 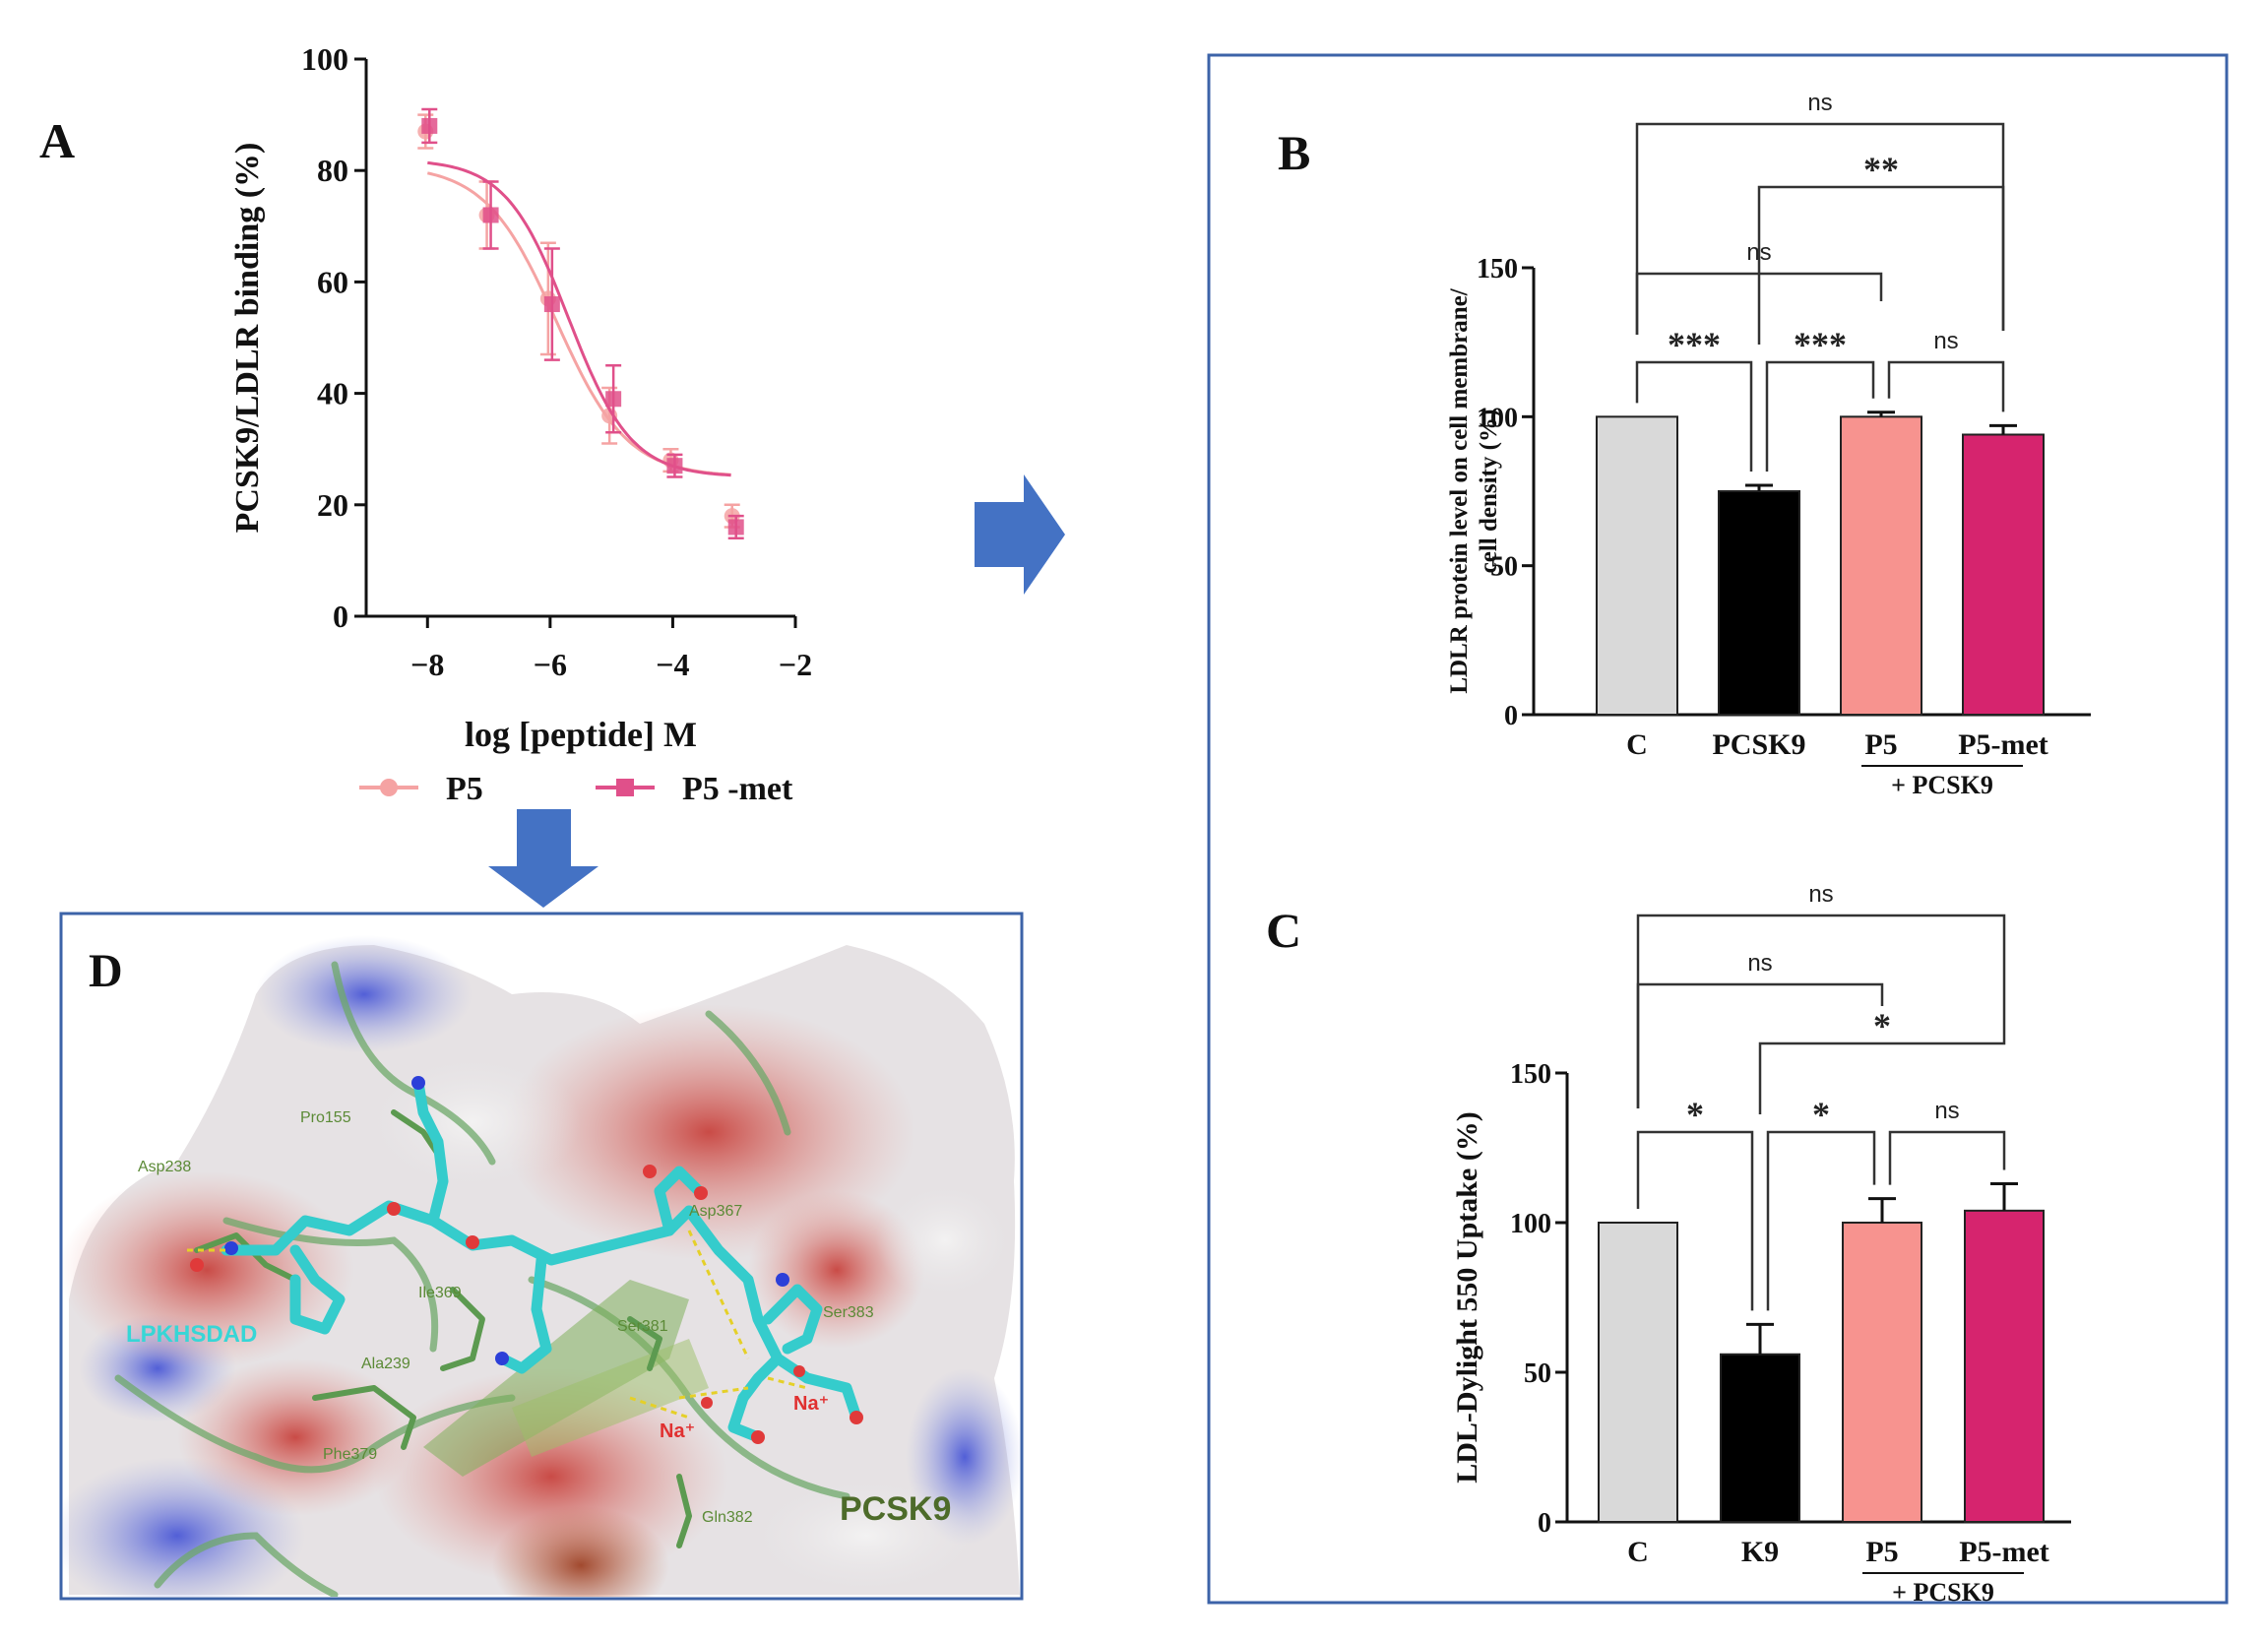 I want to click on bar-k9, so click(x=1760, y=1439).